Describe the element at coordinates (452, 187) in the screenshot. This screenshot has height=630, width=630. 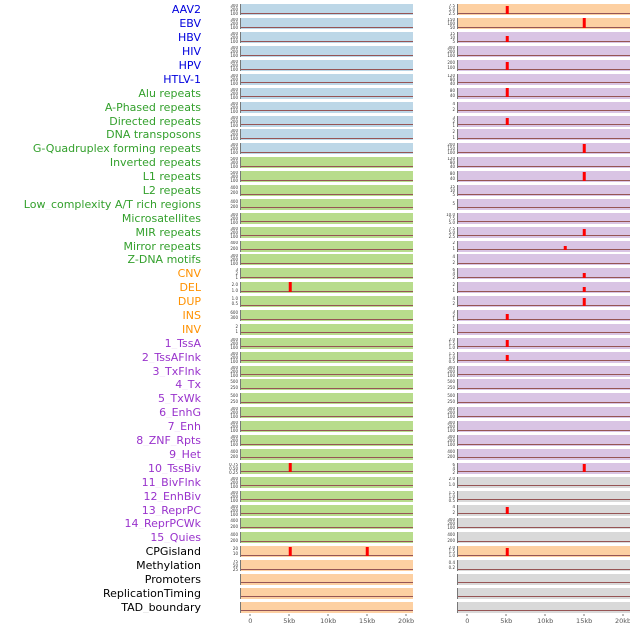
I see `y-axis-tick-label: 15` at that location.